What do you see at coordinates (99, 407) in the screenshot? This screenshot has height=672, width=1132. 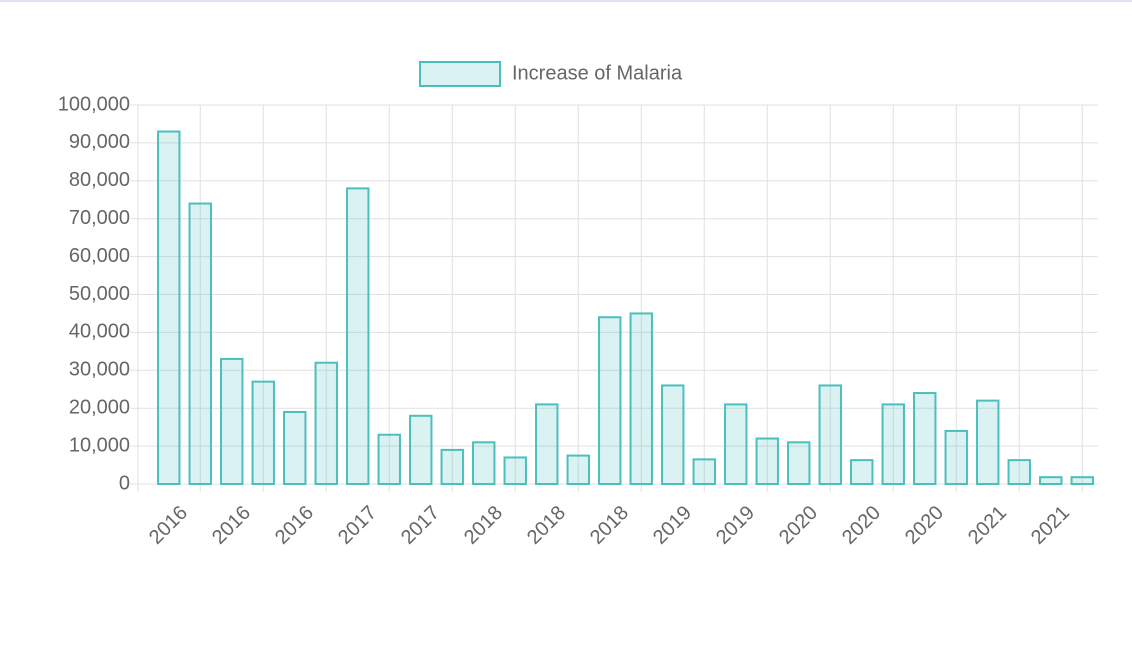 I see `y-tick-label: 20,000` at bounding box center [99, 407].